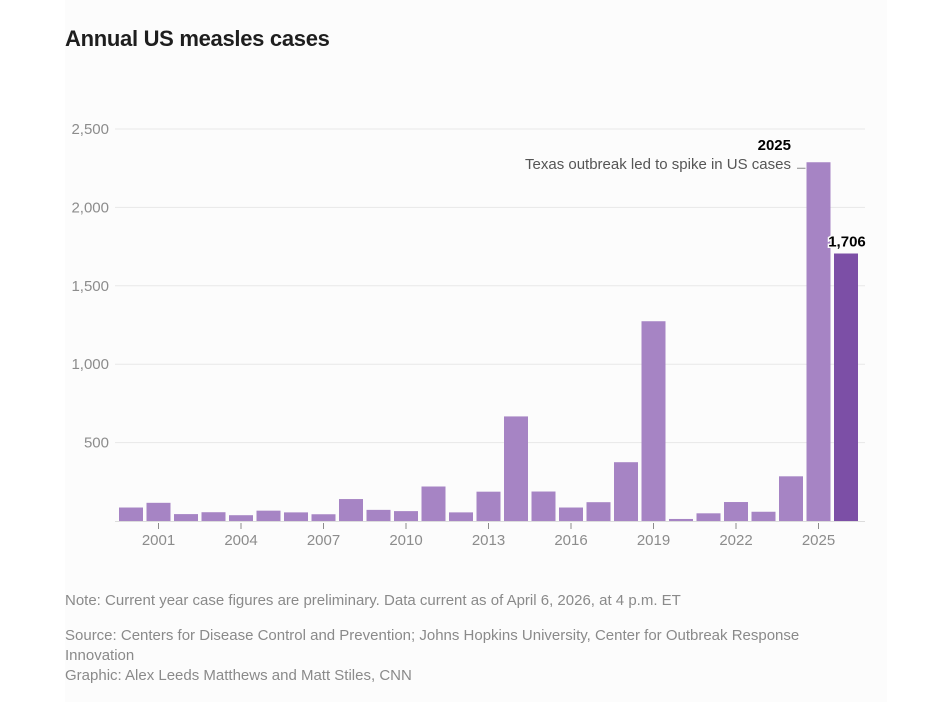  What do you see at coordinates (570, 540) in the screenshot?
I see `x-tick-label: 2016` at bounding box center [570, 540].